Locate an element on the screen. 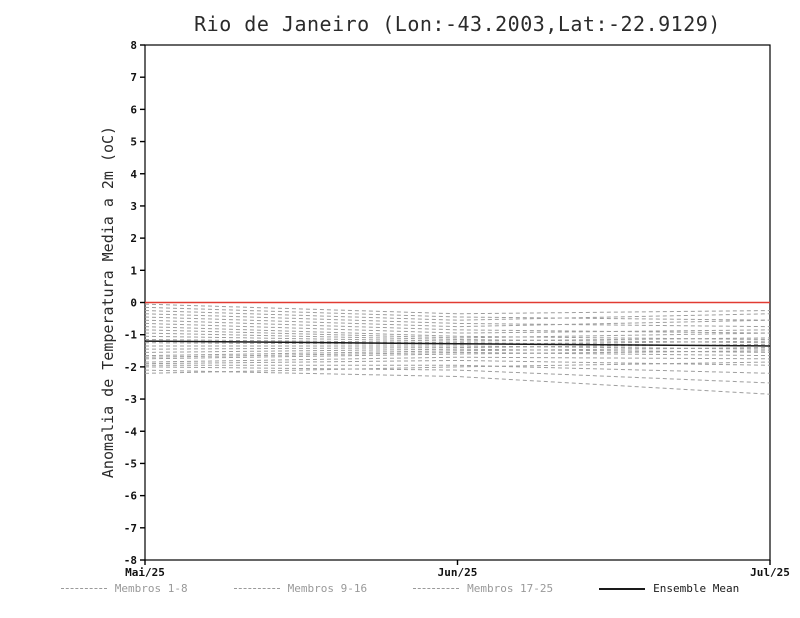 This screenshot has height=618, width=800. svg-text: -3 is located at coordinates (130, 399).